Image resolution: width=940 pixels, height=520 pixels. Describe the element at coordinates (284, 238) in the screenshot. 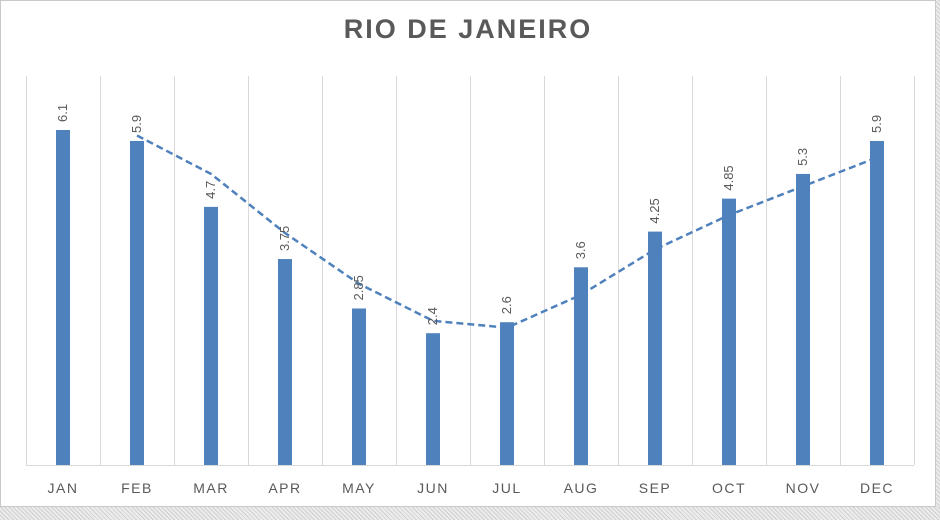

I see `data-label-apr: 3.75` at that location.